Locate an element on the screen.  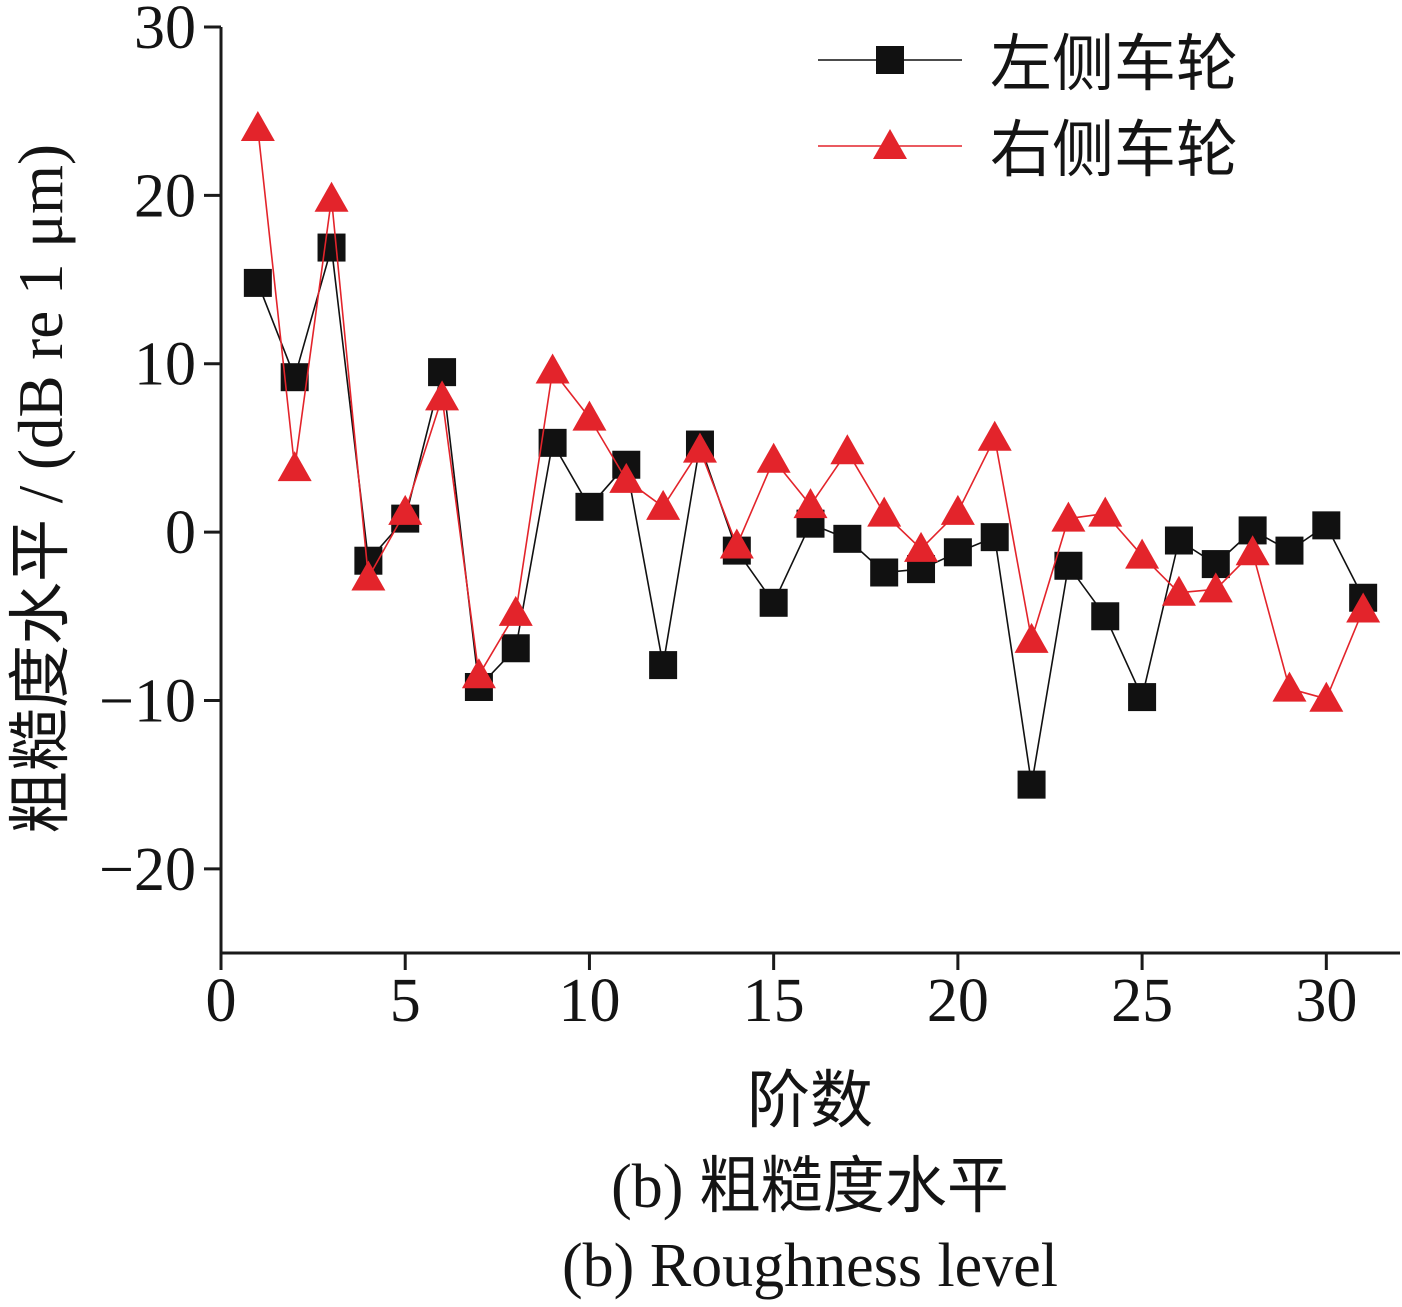
left-wheel-legend-label: 左侧车轮 is located at coordinates (1114, 65).